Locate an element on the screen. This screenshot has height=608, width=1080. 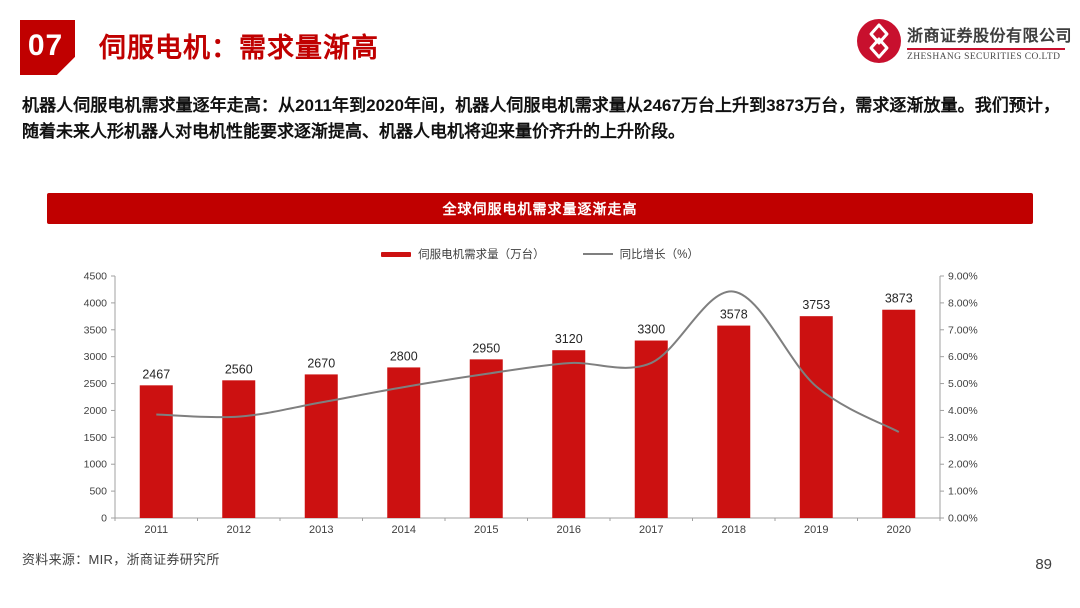
company-name-underline is located at coordinates (986, 49).